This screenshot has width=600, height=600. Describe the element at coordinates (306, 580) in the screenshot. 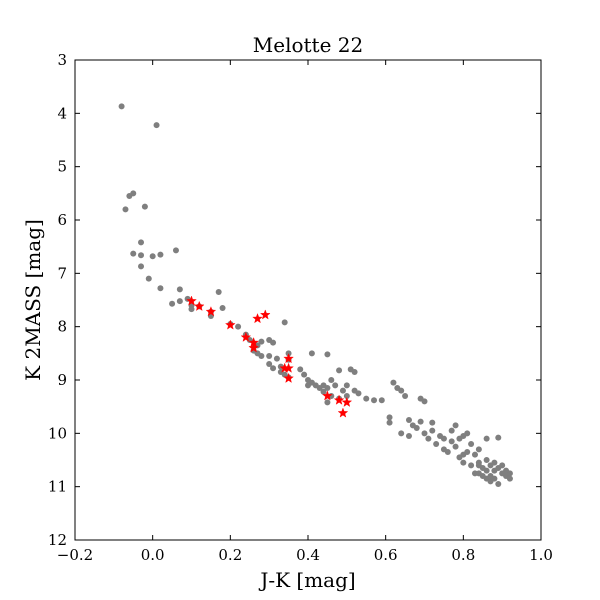

I see `x-axis-title: J-K [mag]` at that location.